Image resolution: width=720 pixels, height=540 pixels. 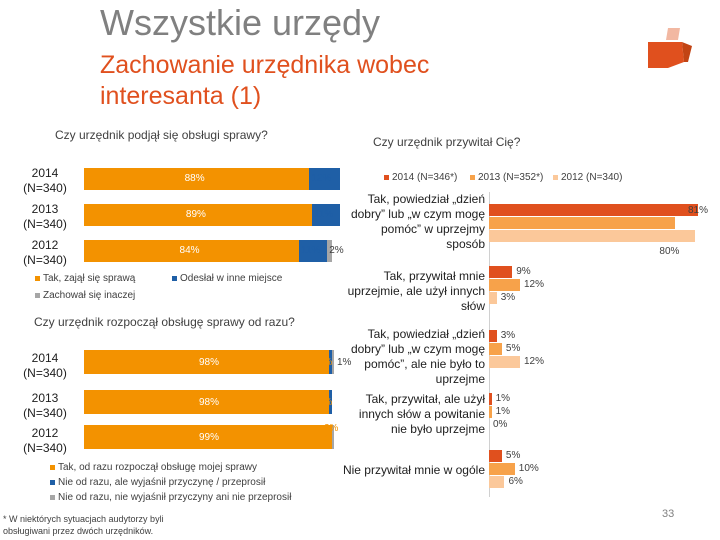 What do you see at coordinates (420, 177) in the screenshot?
I see `legend-item: 2014 (N=346*)` at bounding box center [420, 177].